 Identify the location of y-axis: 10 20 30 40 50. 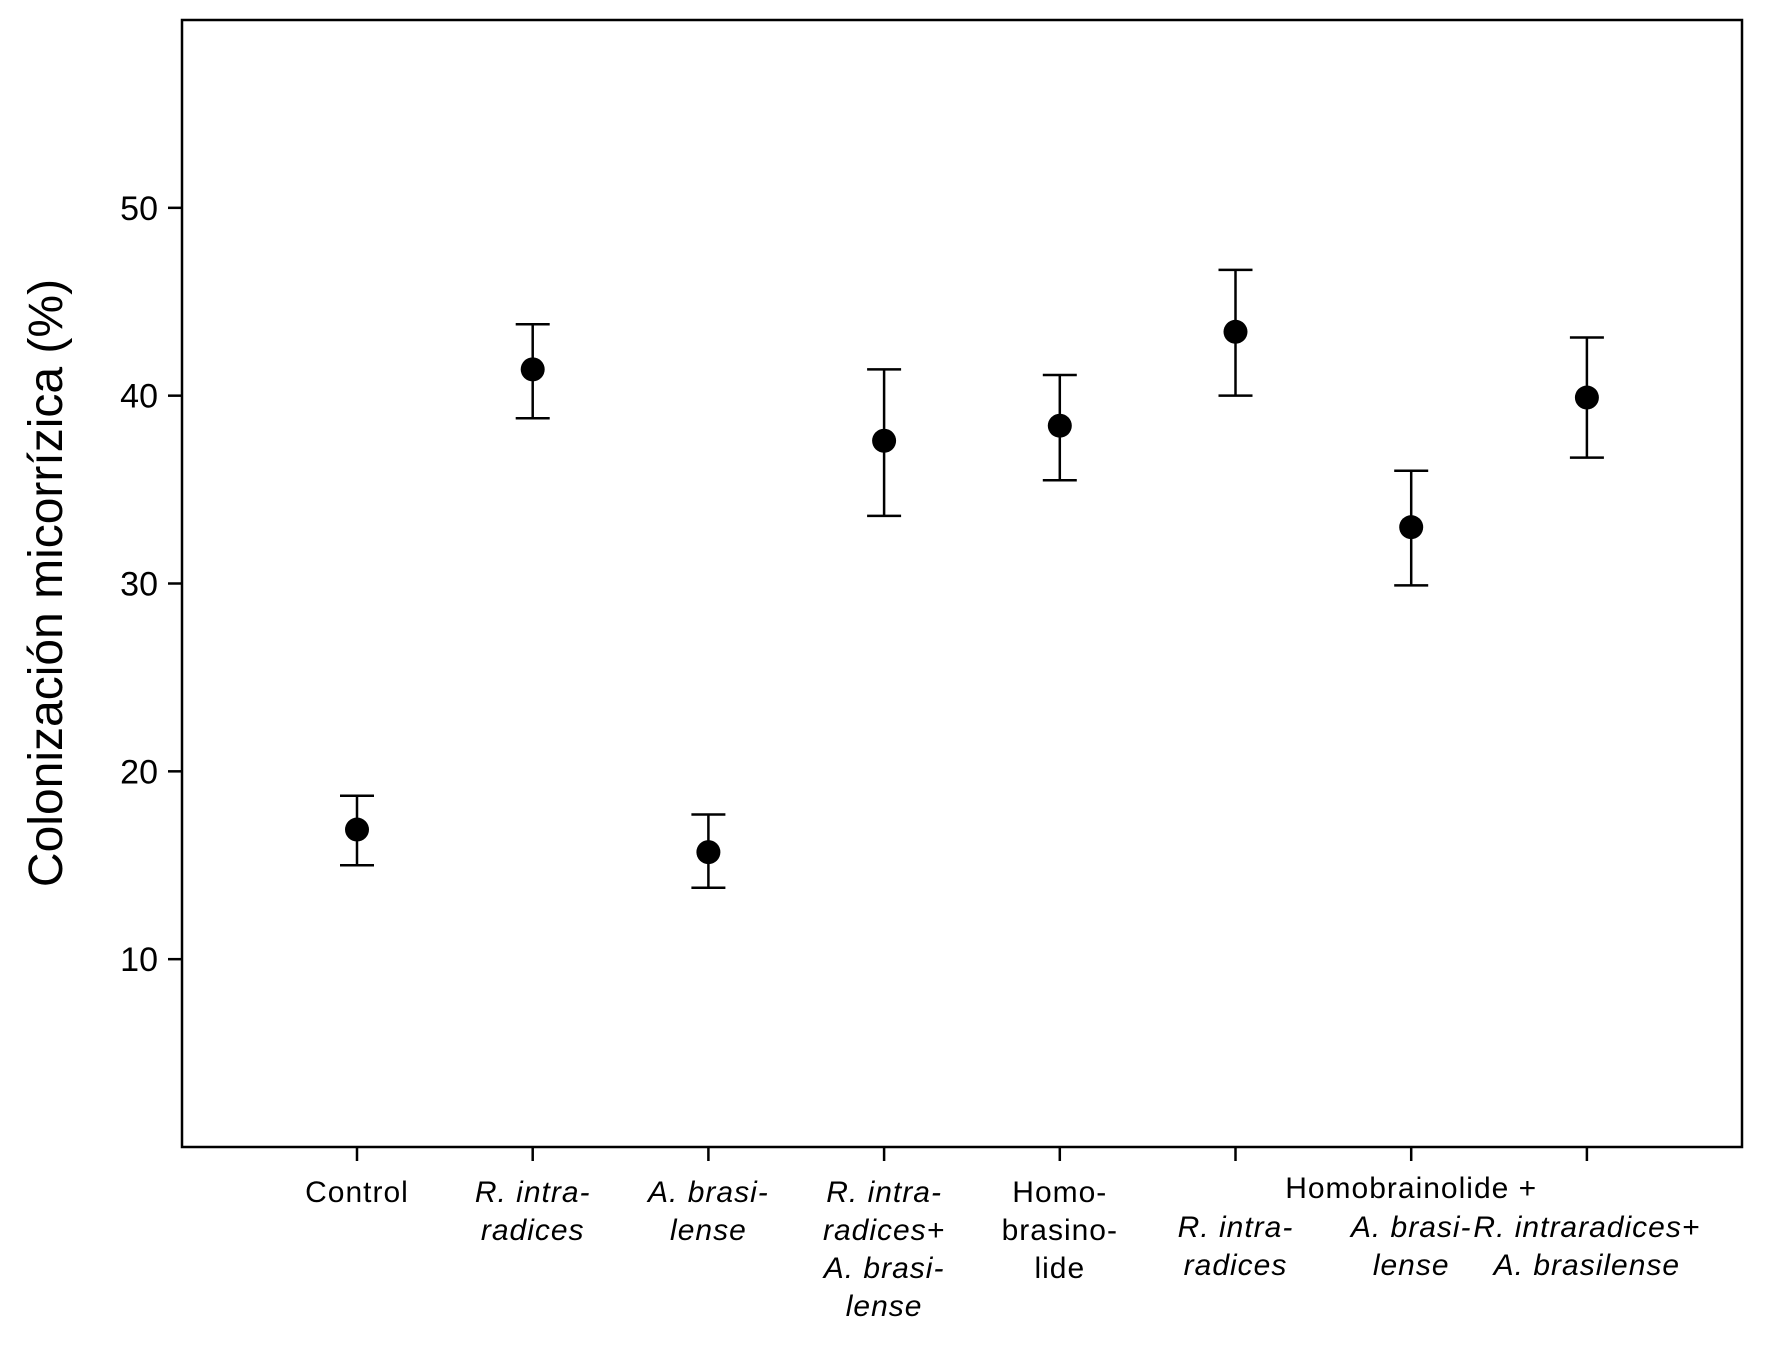
(151, 584).